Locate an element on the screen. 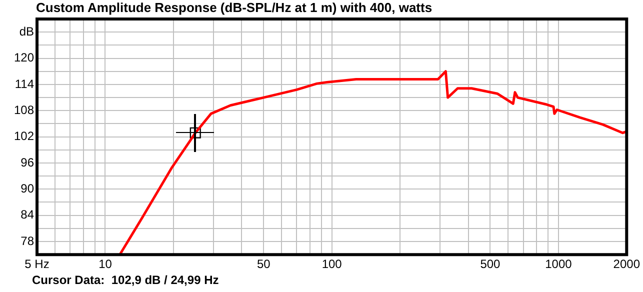 This screenshot has height=292, width=643. y-tick-label: 108 is located at coordinates (24, 109).